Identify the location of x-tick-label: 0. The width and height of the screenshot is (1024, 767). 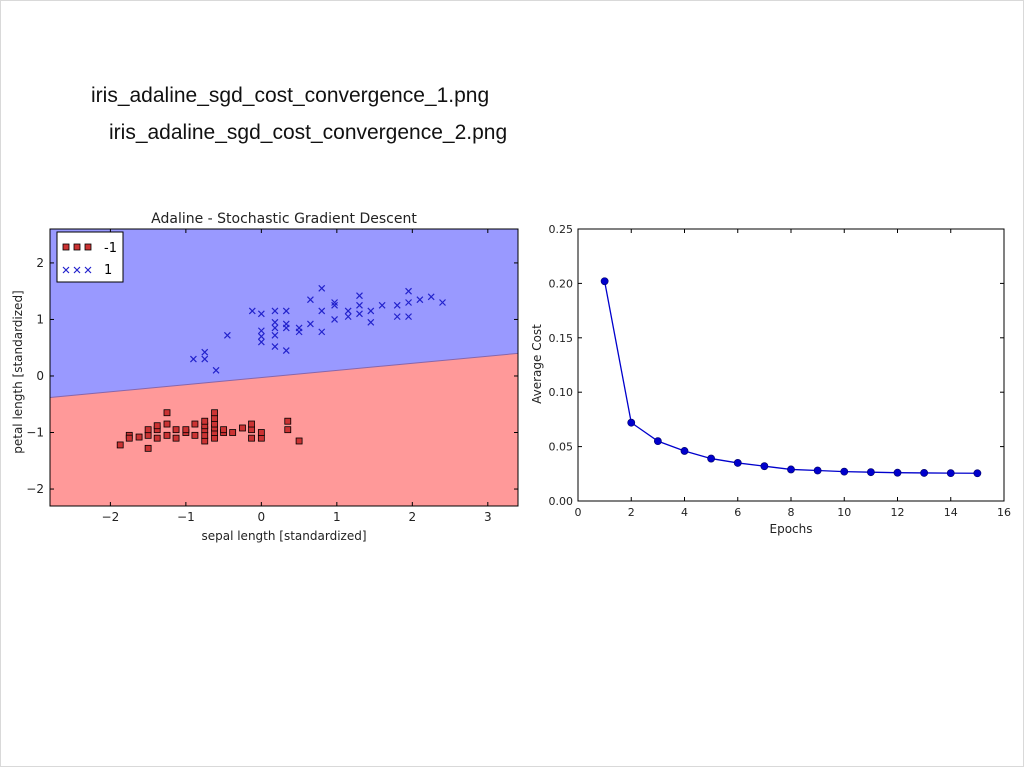
(578, 512).